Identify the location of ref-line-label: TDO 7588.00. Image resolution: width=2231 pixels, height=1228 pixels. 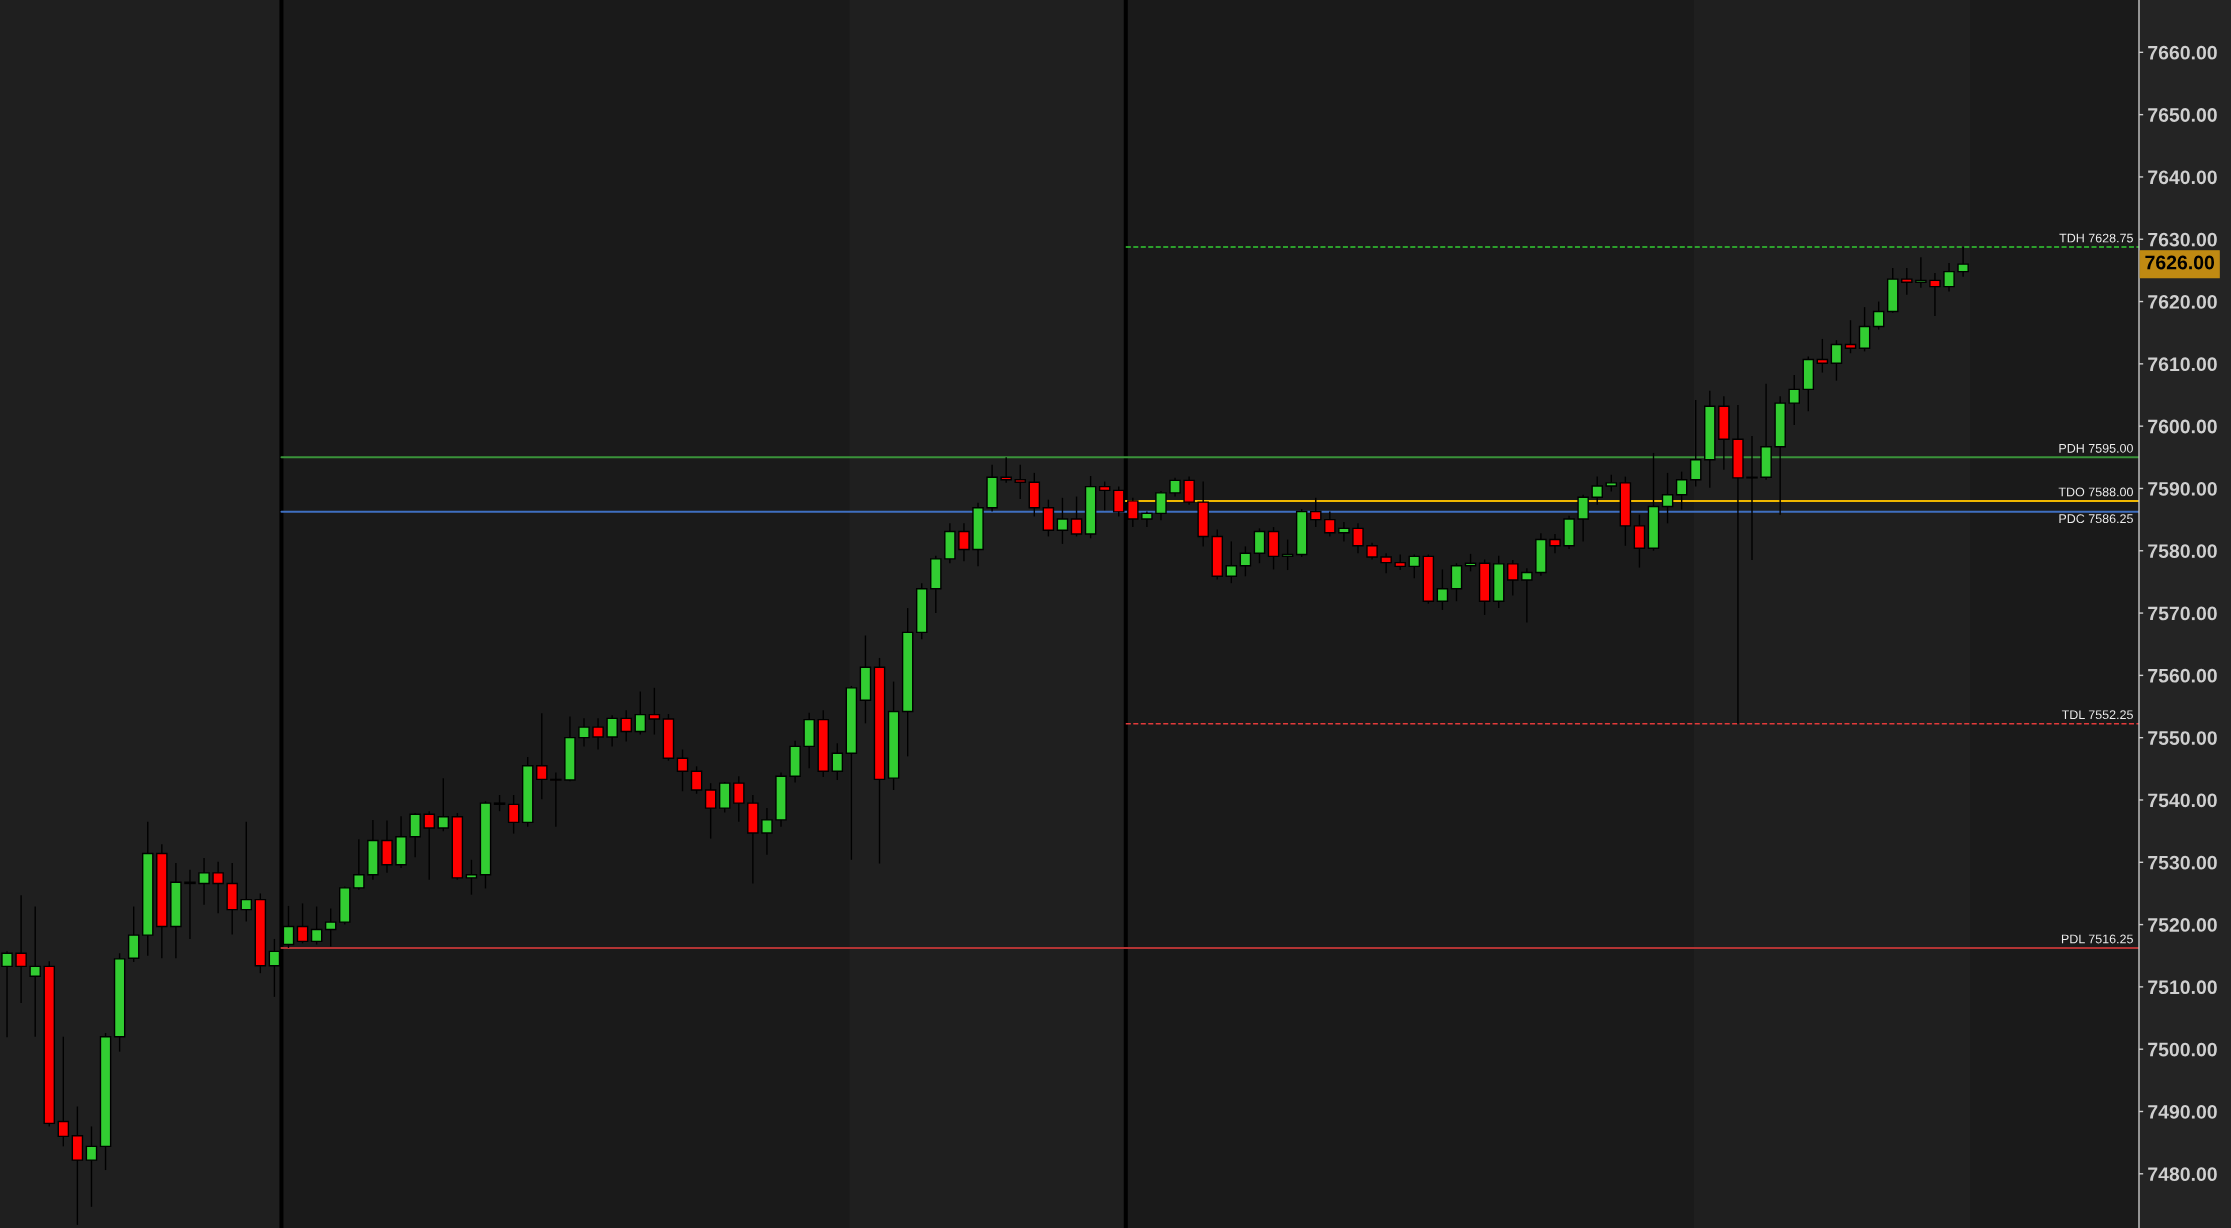
(2095, 492).